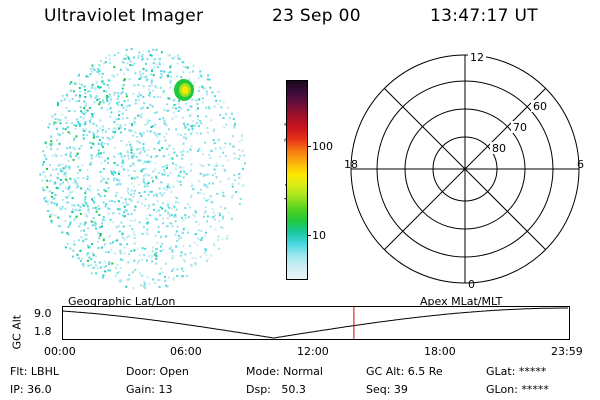 Image resolution: width=600 pixels, height=400 pixels. I want to click on lat-label-60: 60, so click(540, 106).